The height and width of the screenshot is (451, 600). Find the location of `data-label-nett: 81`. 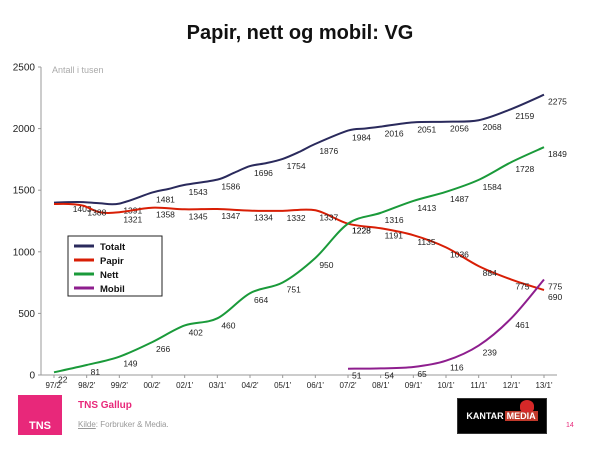

data-label-nett: 81 is located at coordinates (96, 372).